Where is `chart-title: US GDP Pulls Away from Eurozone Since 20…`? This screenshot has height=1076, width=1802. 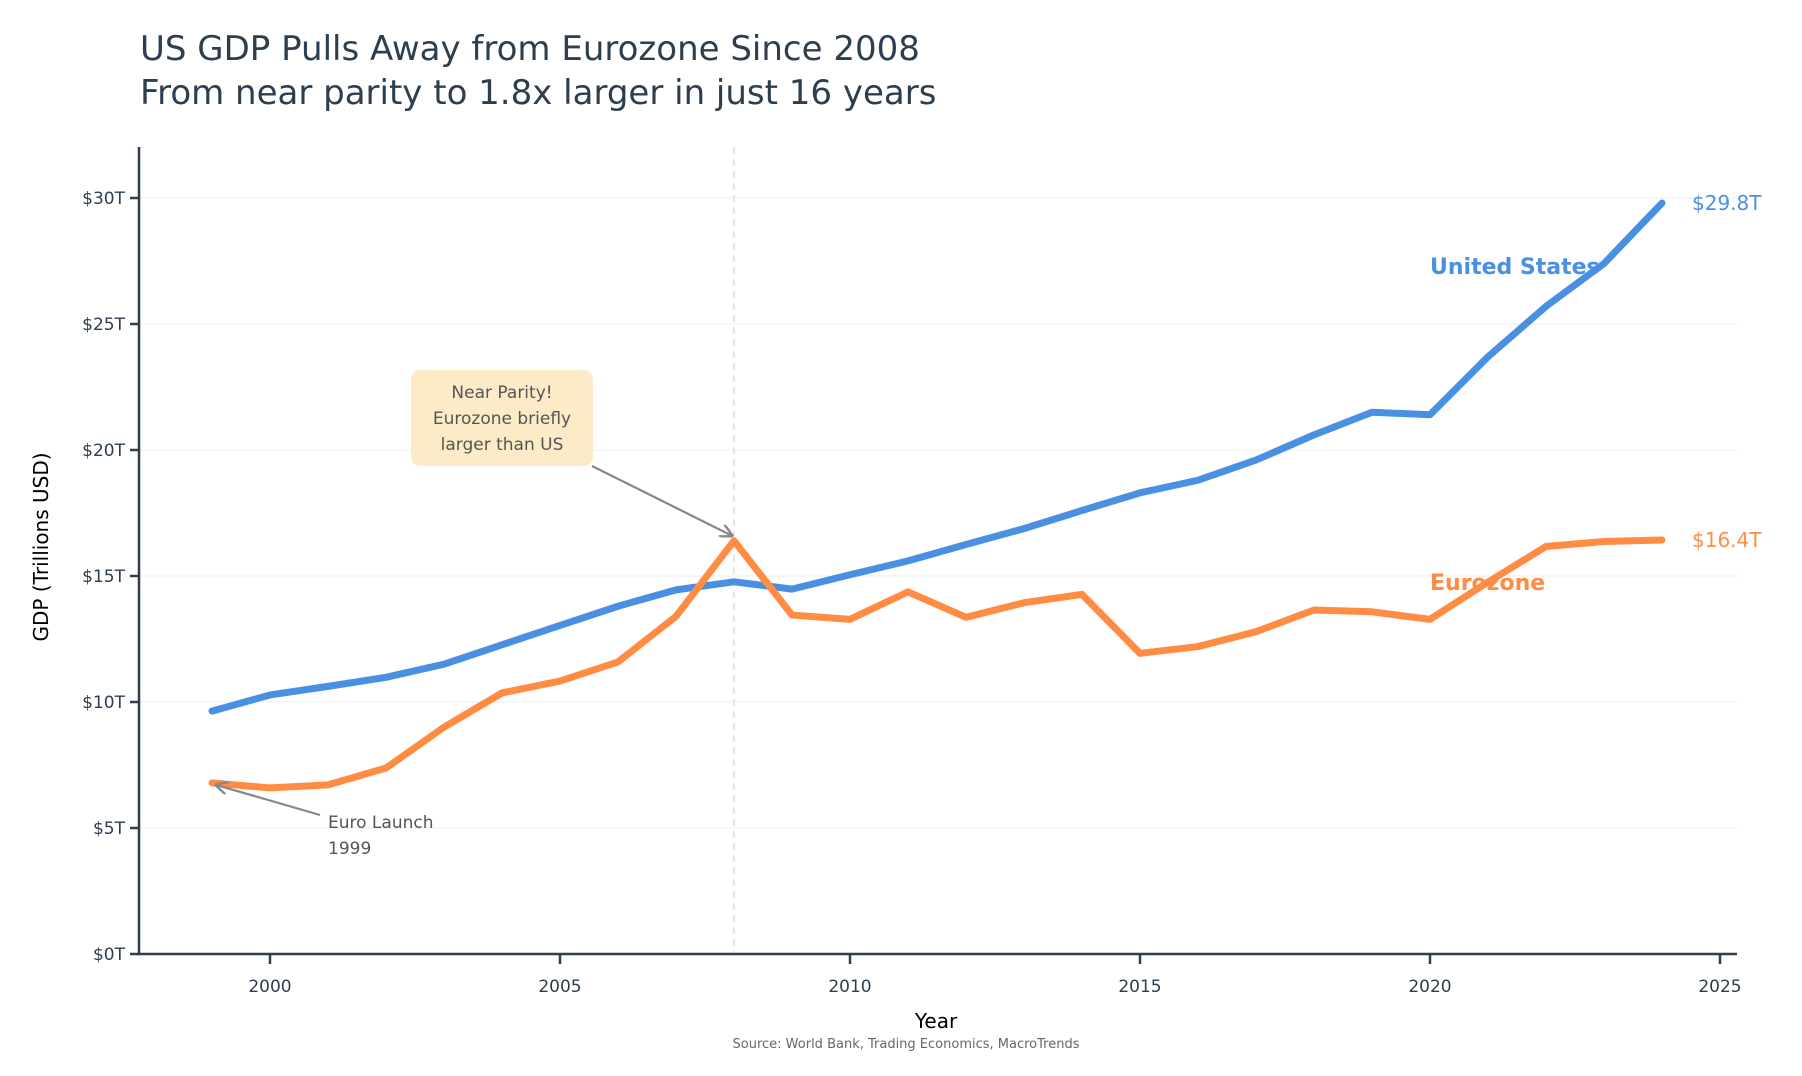 chart-title: US GDP Pulls Away from Eurozone Since 20… is located at coordinates (530, 49).